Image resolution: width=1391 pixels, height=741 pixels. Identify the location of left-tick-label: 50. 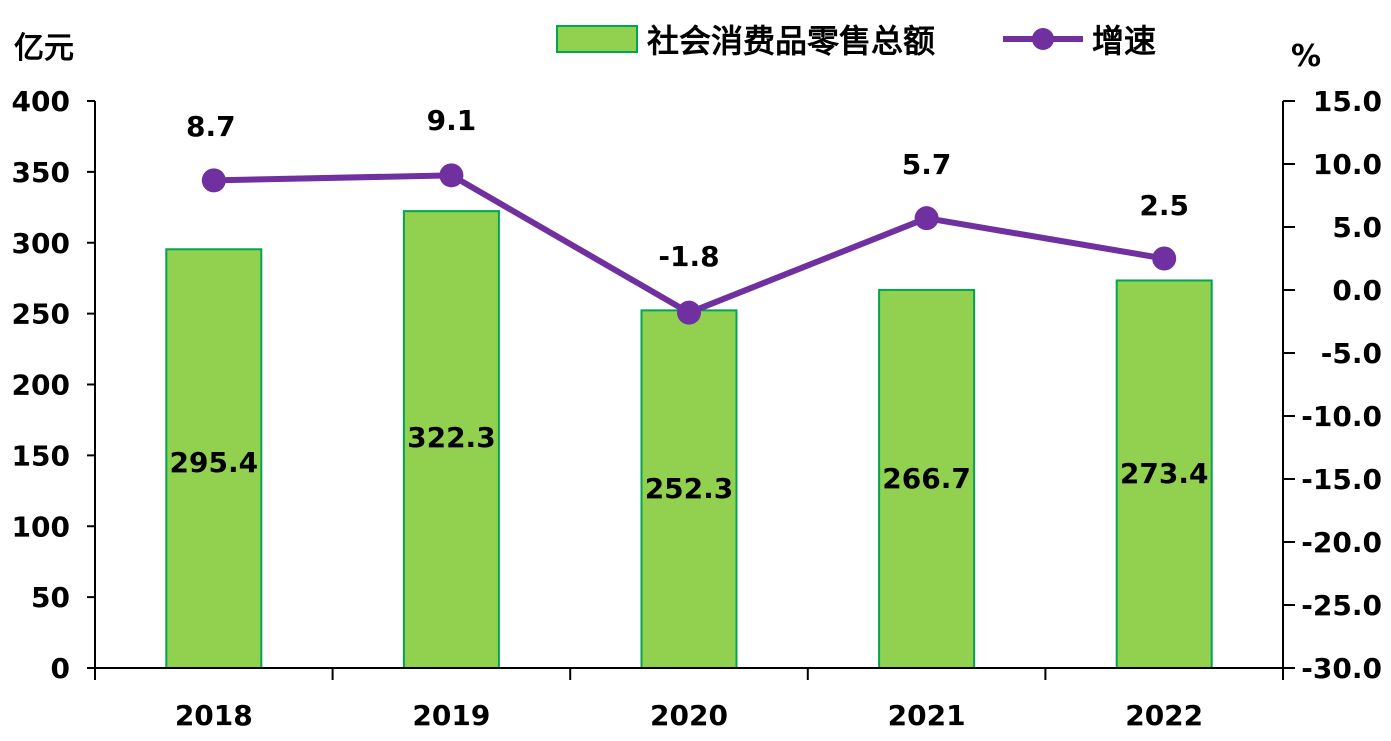
(50, 597).